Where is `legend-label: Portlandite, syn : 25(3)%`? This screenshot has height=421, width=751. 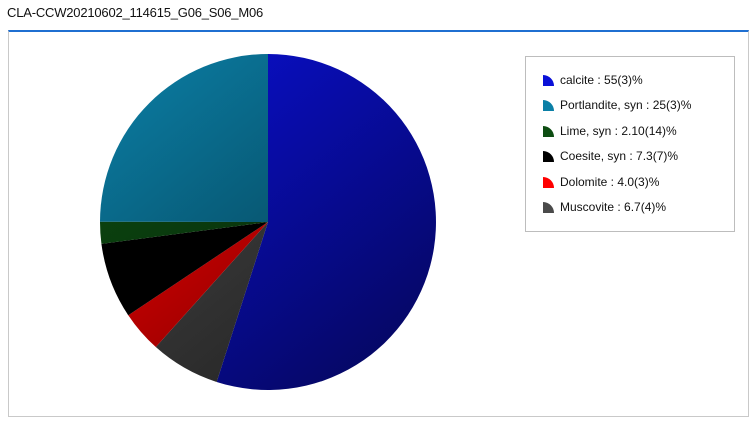
legend-label: Portlandite, syn : 25(3)% is located at coordinates (626, 105).